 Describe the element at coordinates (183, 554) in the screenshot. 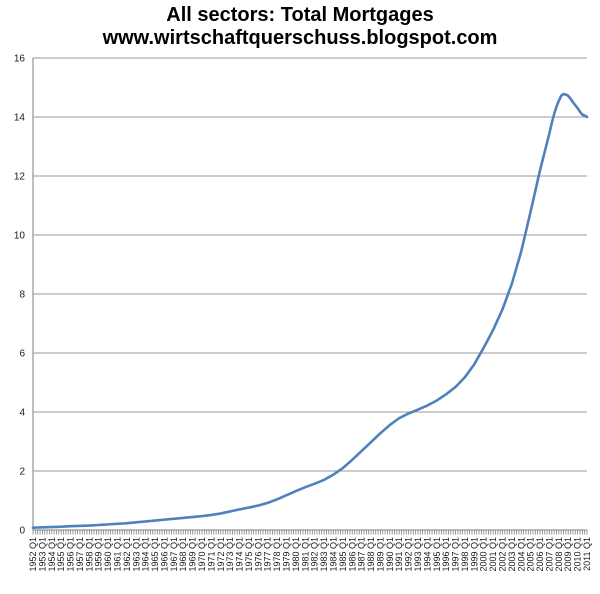

I see `x-axis-label: 1968 Q1` at that location.